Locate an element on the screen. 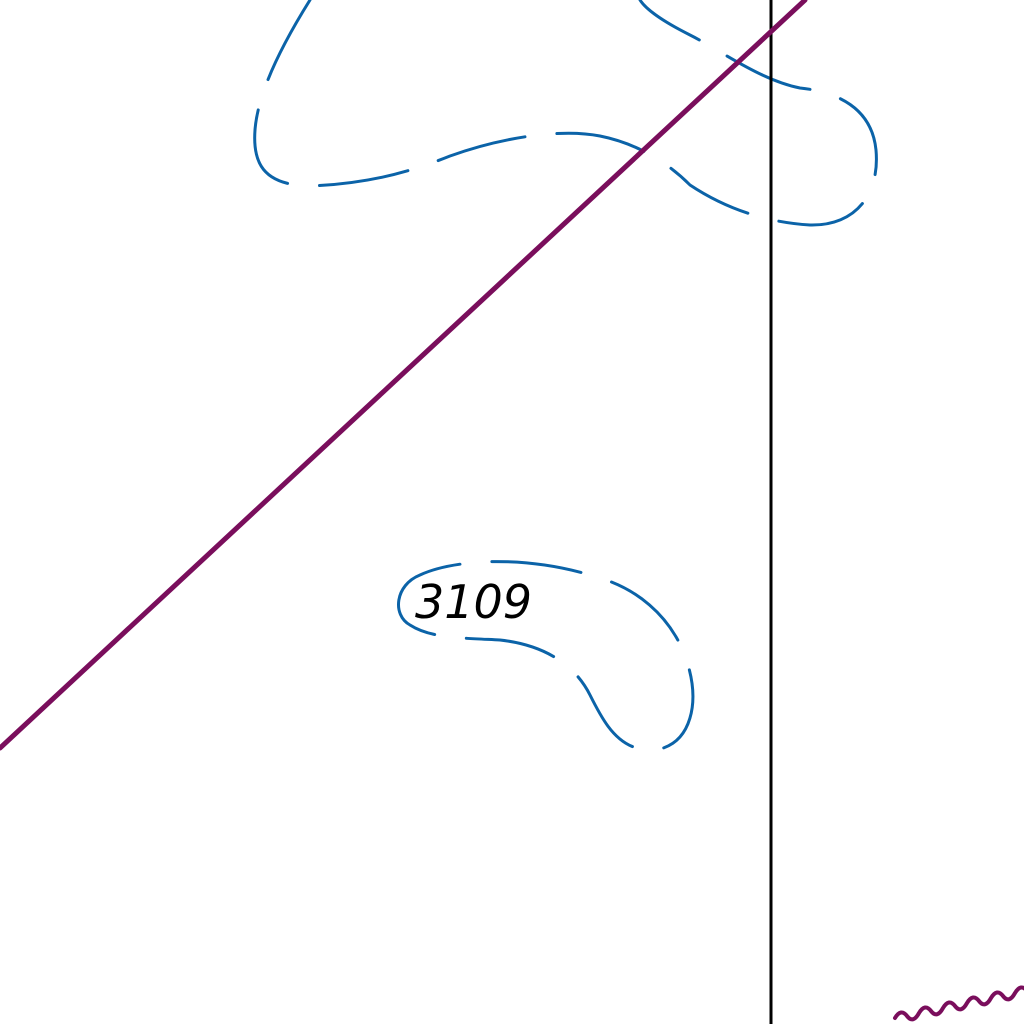 The width and height of the screenshot is (1024, 1024). wavy-line is located at coordinates (958, 1003).